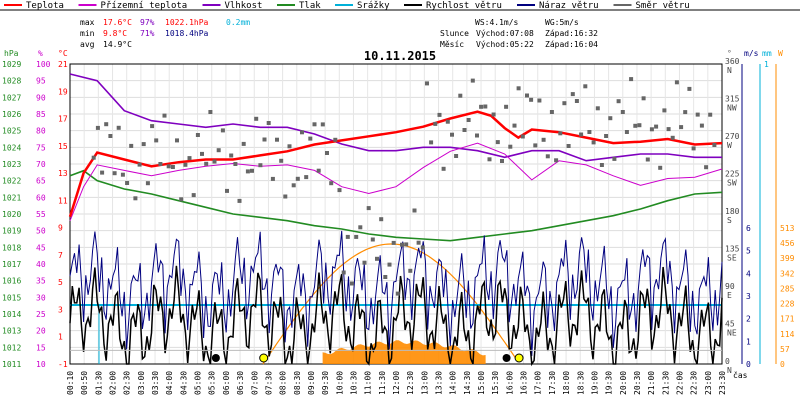 The width and height of the screenshot is (800, 400). I want to click on unit-ms: m/s, so click(751, 53).